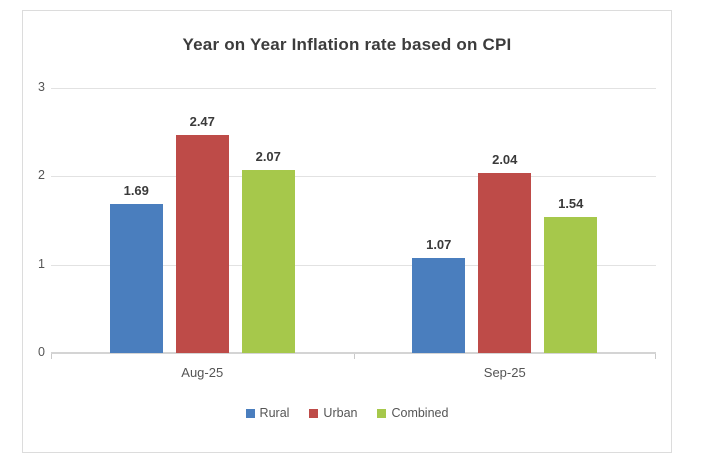 This screenshot has height=470, width=710. I want to click on legend-item-rural: Rural, so click(267, 413).